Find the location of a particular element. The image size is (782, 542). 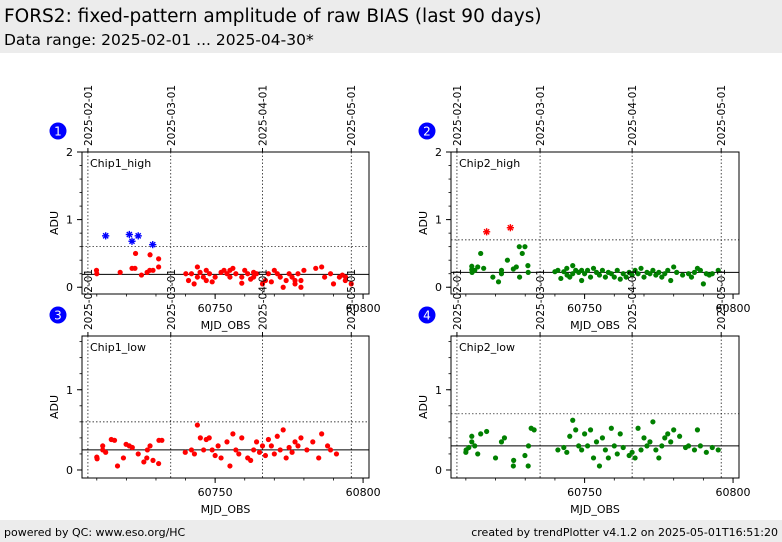

panel-badge-number: 1 is located at coordinates (58, 132).